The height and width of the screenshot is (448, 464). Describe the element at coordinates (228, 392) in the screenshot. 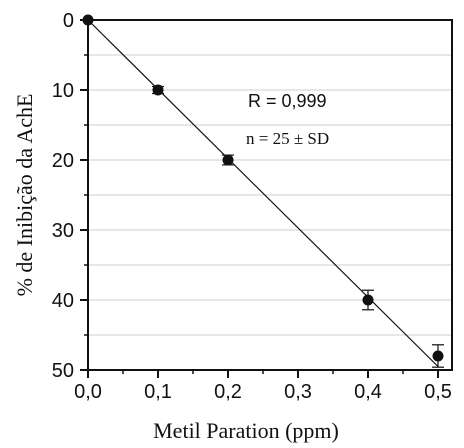

I see `x-tick-label: 0,2` at that location.